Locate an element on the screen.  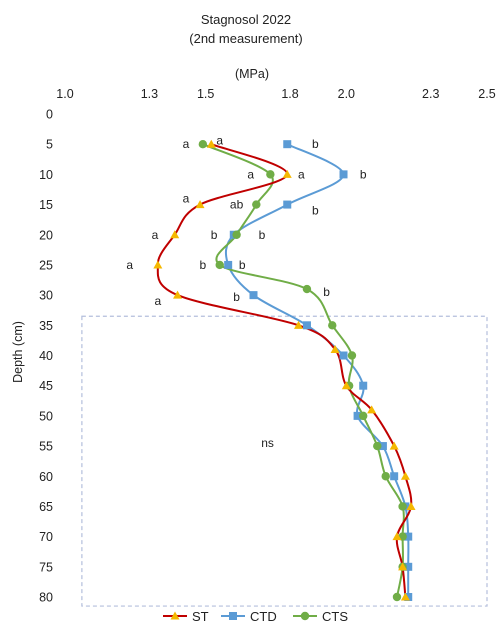
legend-item-st: ST is located at coordinates (186, 616).